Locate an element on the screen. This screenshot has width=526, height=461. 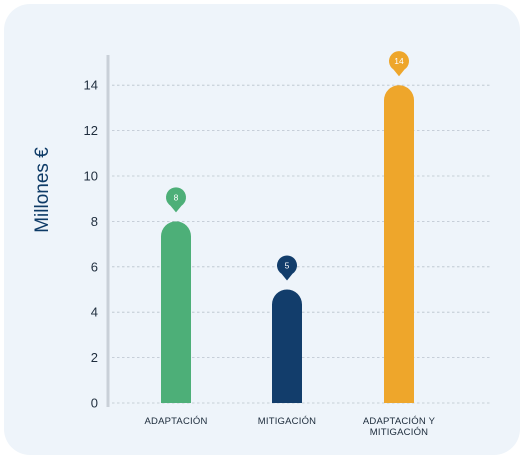
category-label-0-0: ADAPTACIÓN is located at coordinates (175, 421).